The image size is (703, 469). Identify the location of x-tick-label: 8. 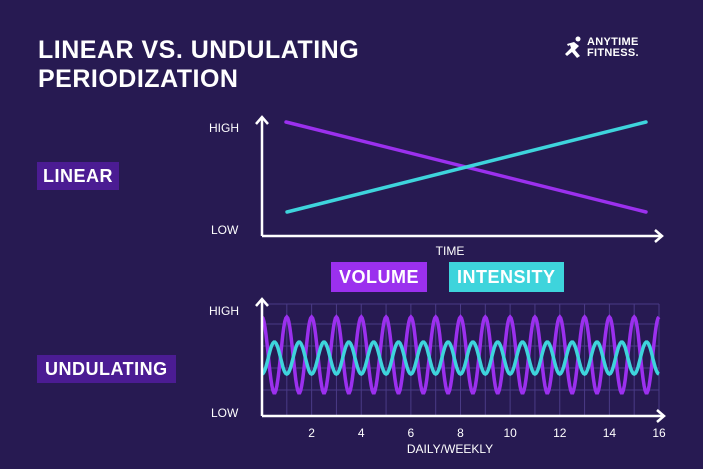
(460, 433).